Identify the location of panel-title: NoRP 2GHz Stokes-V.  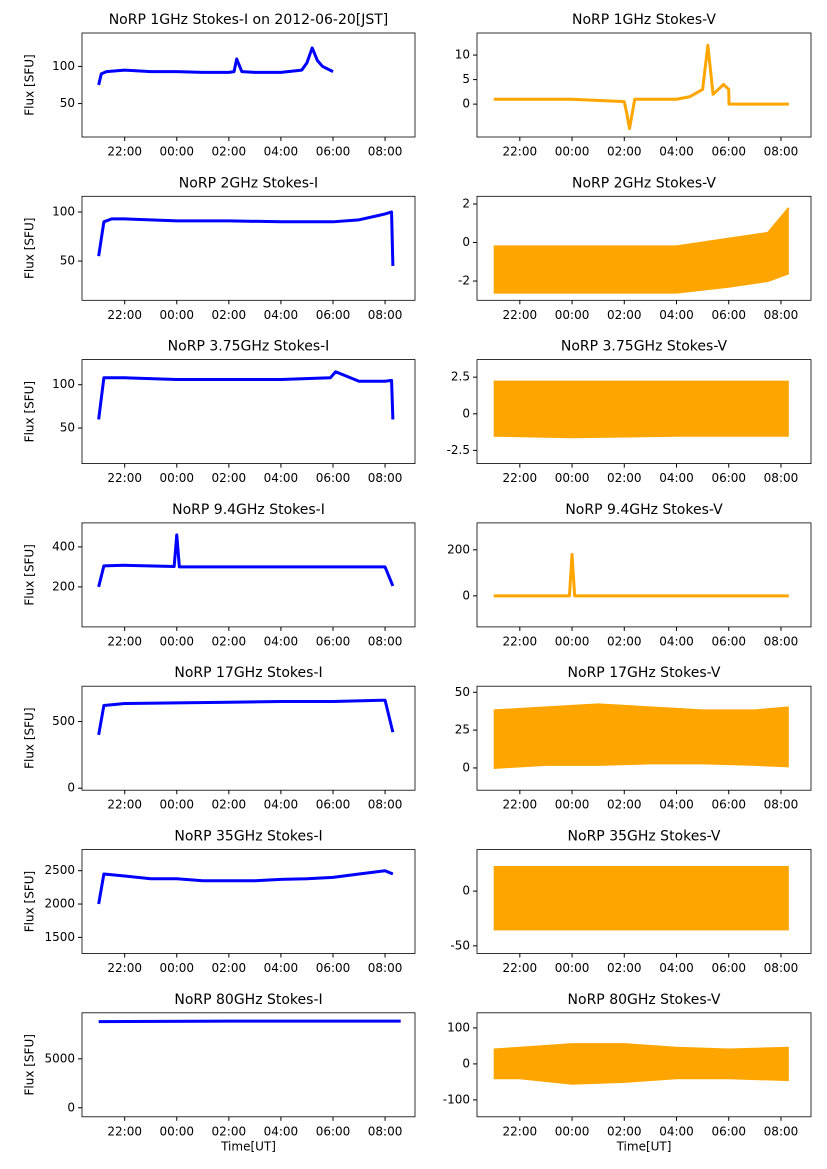
(644, 183).